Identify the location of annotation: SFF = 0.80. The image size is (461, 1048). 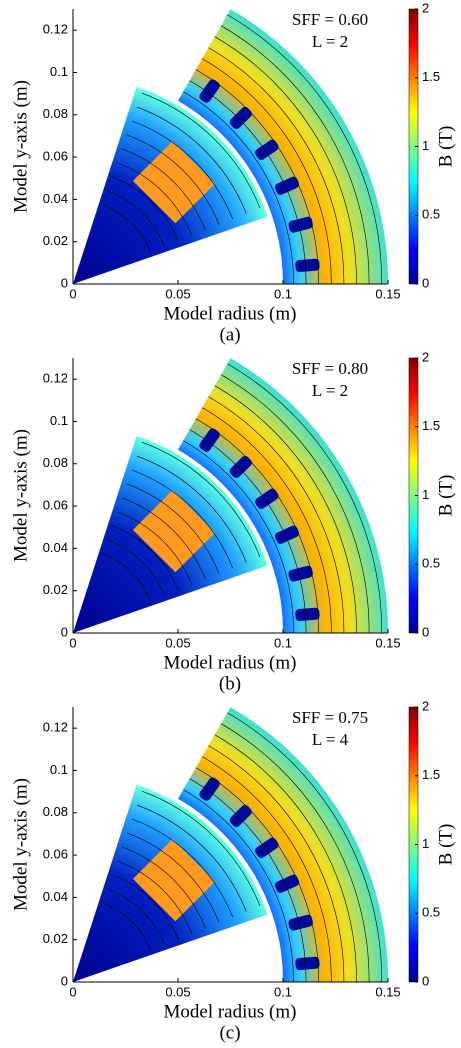
(330, 368).